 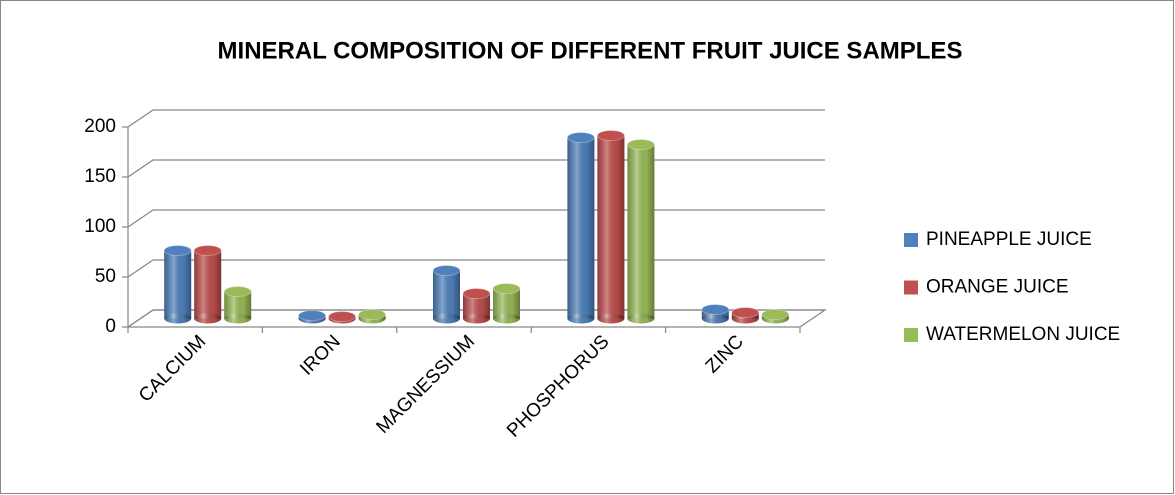 I want to click on y-tick-label: 100, so click(x=100, y=226).